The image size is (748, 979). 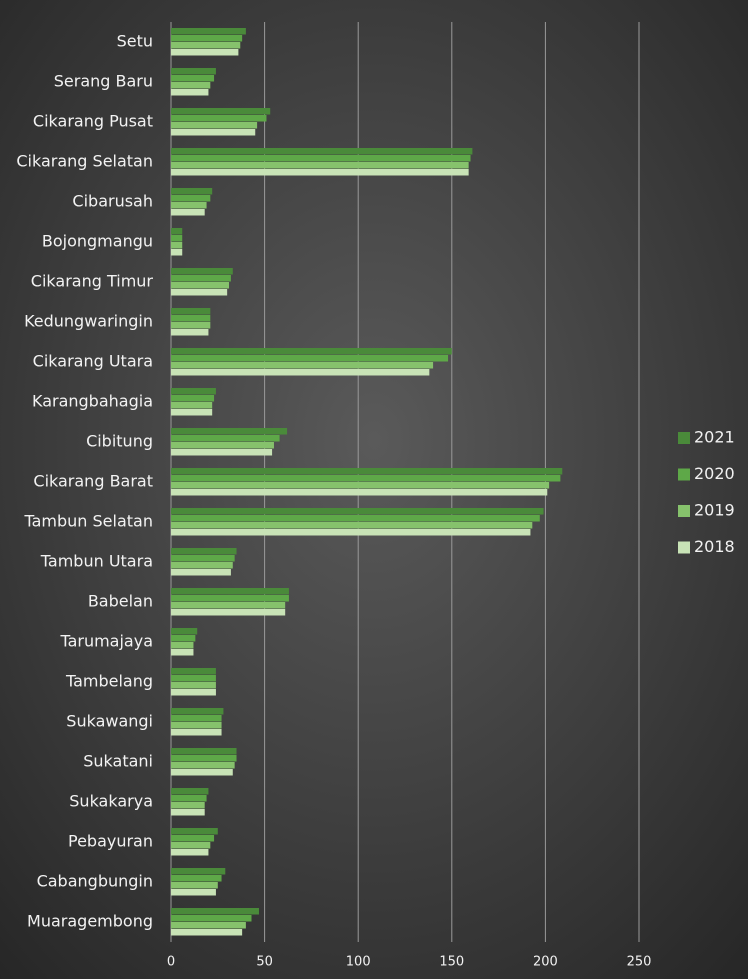 What do you see at coordinates (112, 201) in the screenshot?
I see `y-tick-label: Cibarusah` at bounding box center [112, 201].